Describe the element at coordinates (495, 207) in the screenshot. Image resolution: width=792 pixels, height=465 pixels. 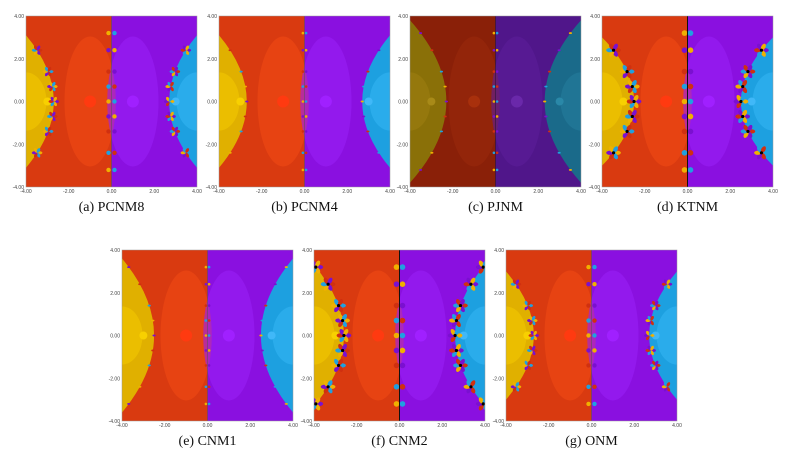
I see `figure-caption: (c) PJNM` at that location.